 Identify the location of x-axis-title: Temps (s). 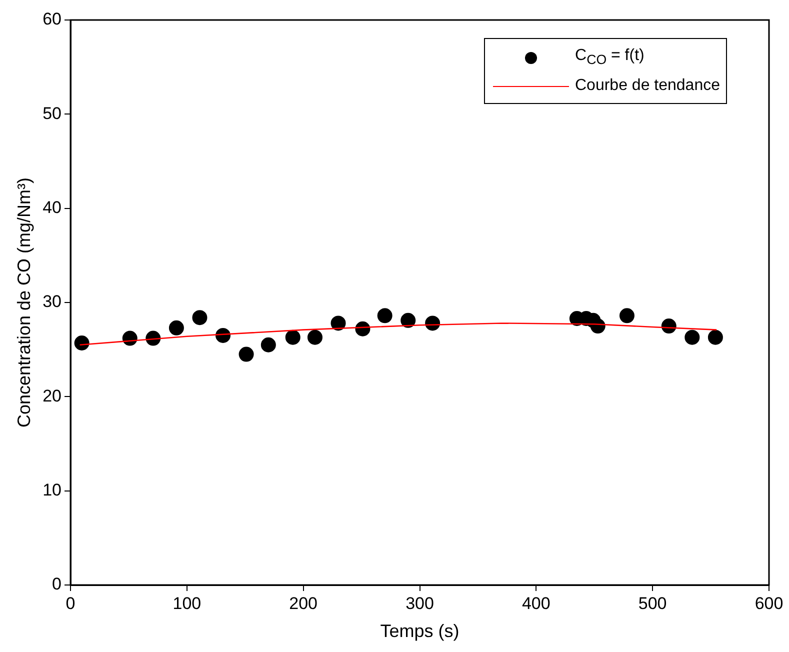
(420, 631).